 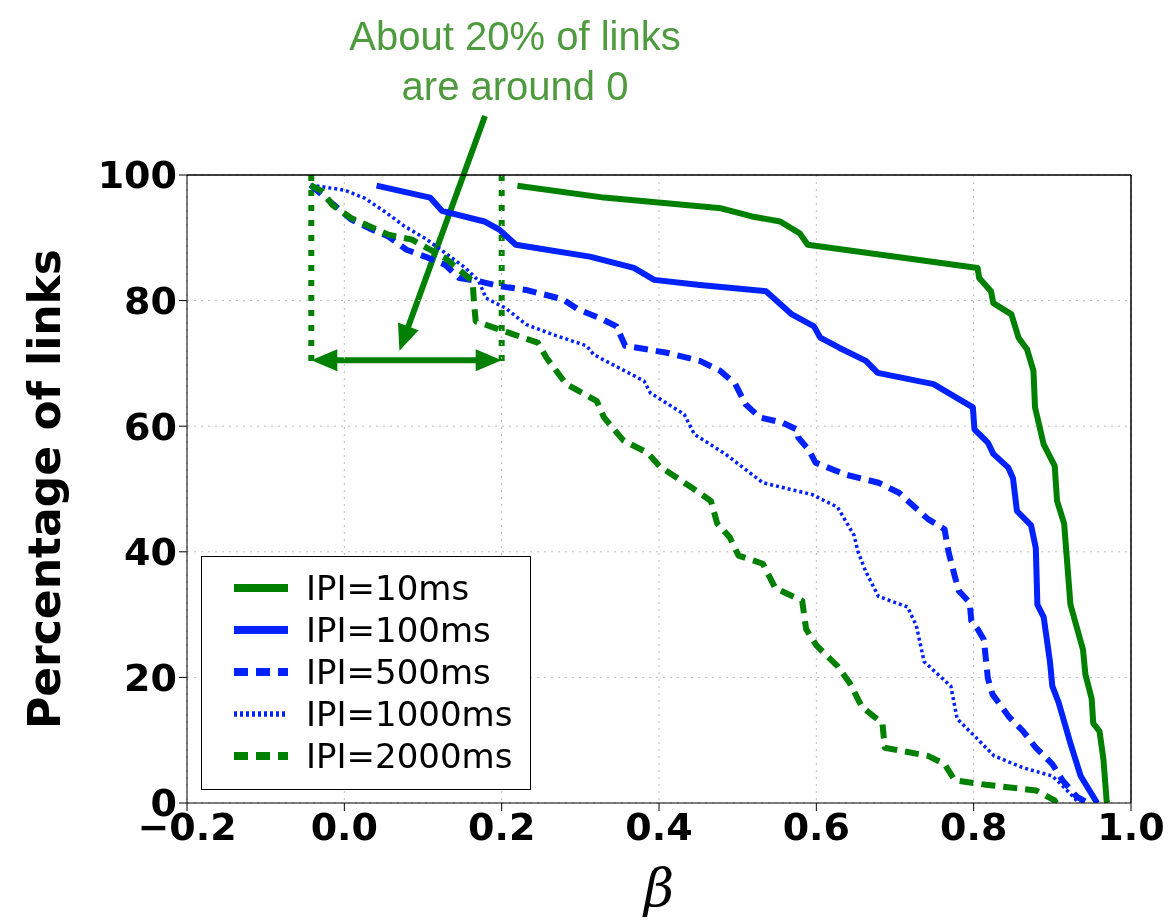 What do you see at coordinates (502, 826) in the screenshot?
I see `x-tick-label: 0.2` at bounding box center [502, 826].